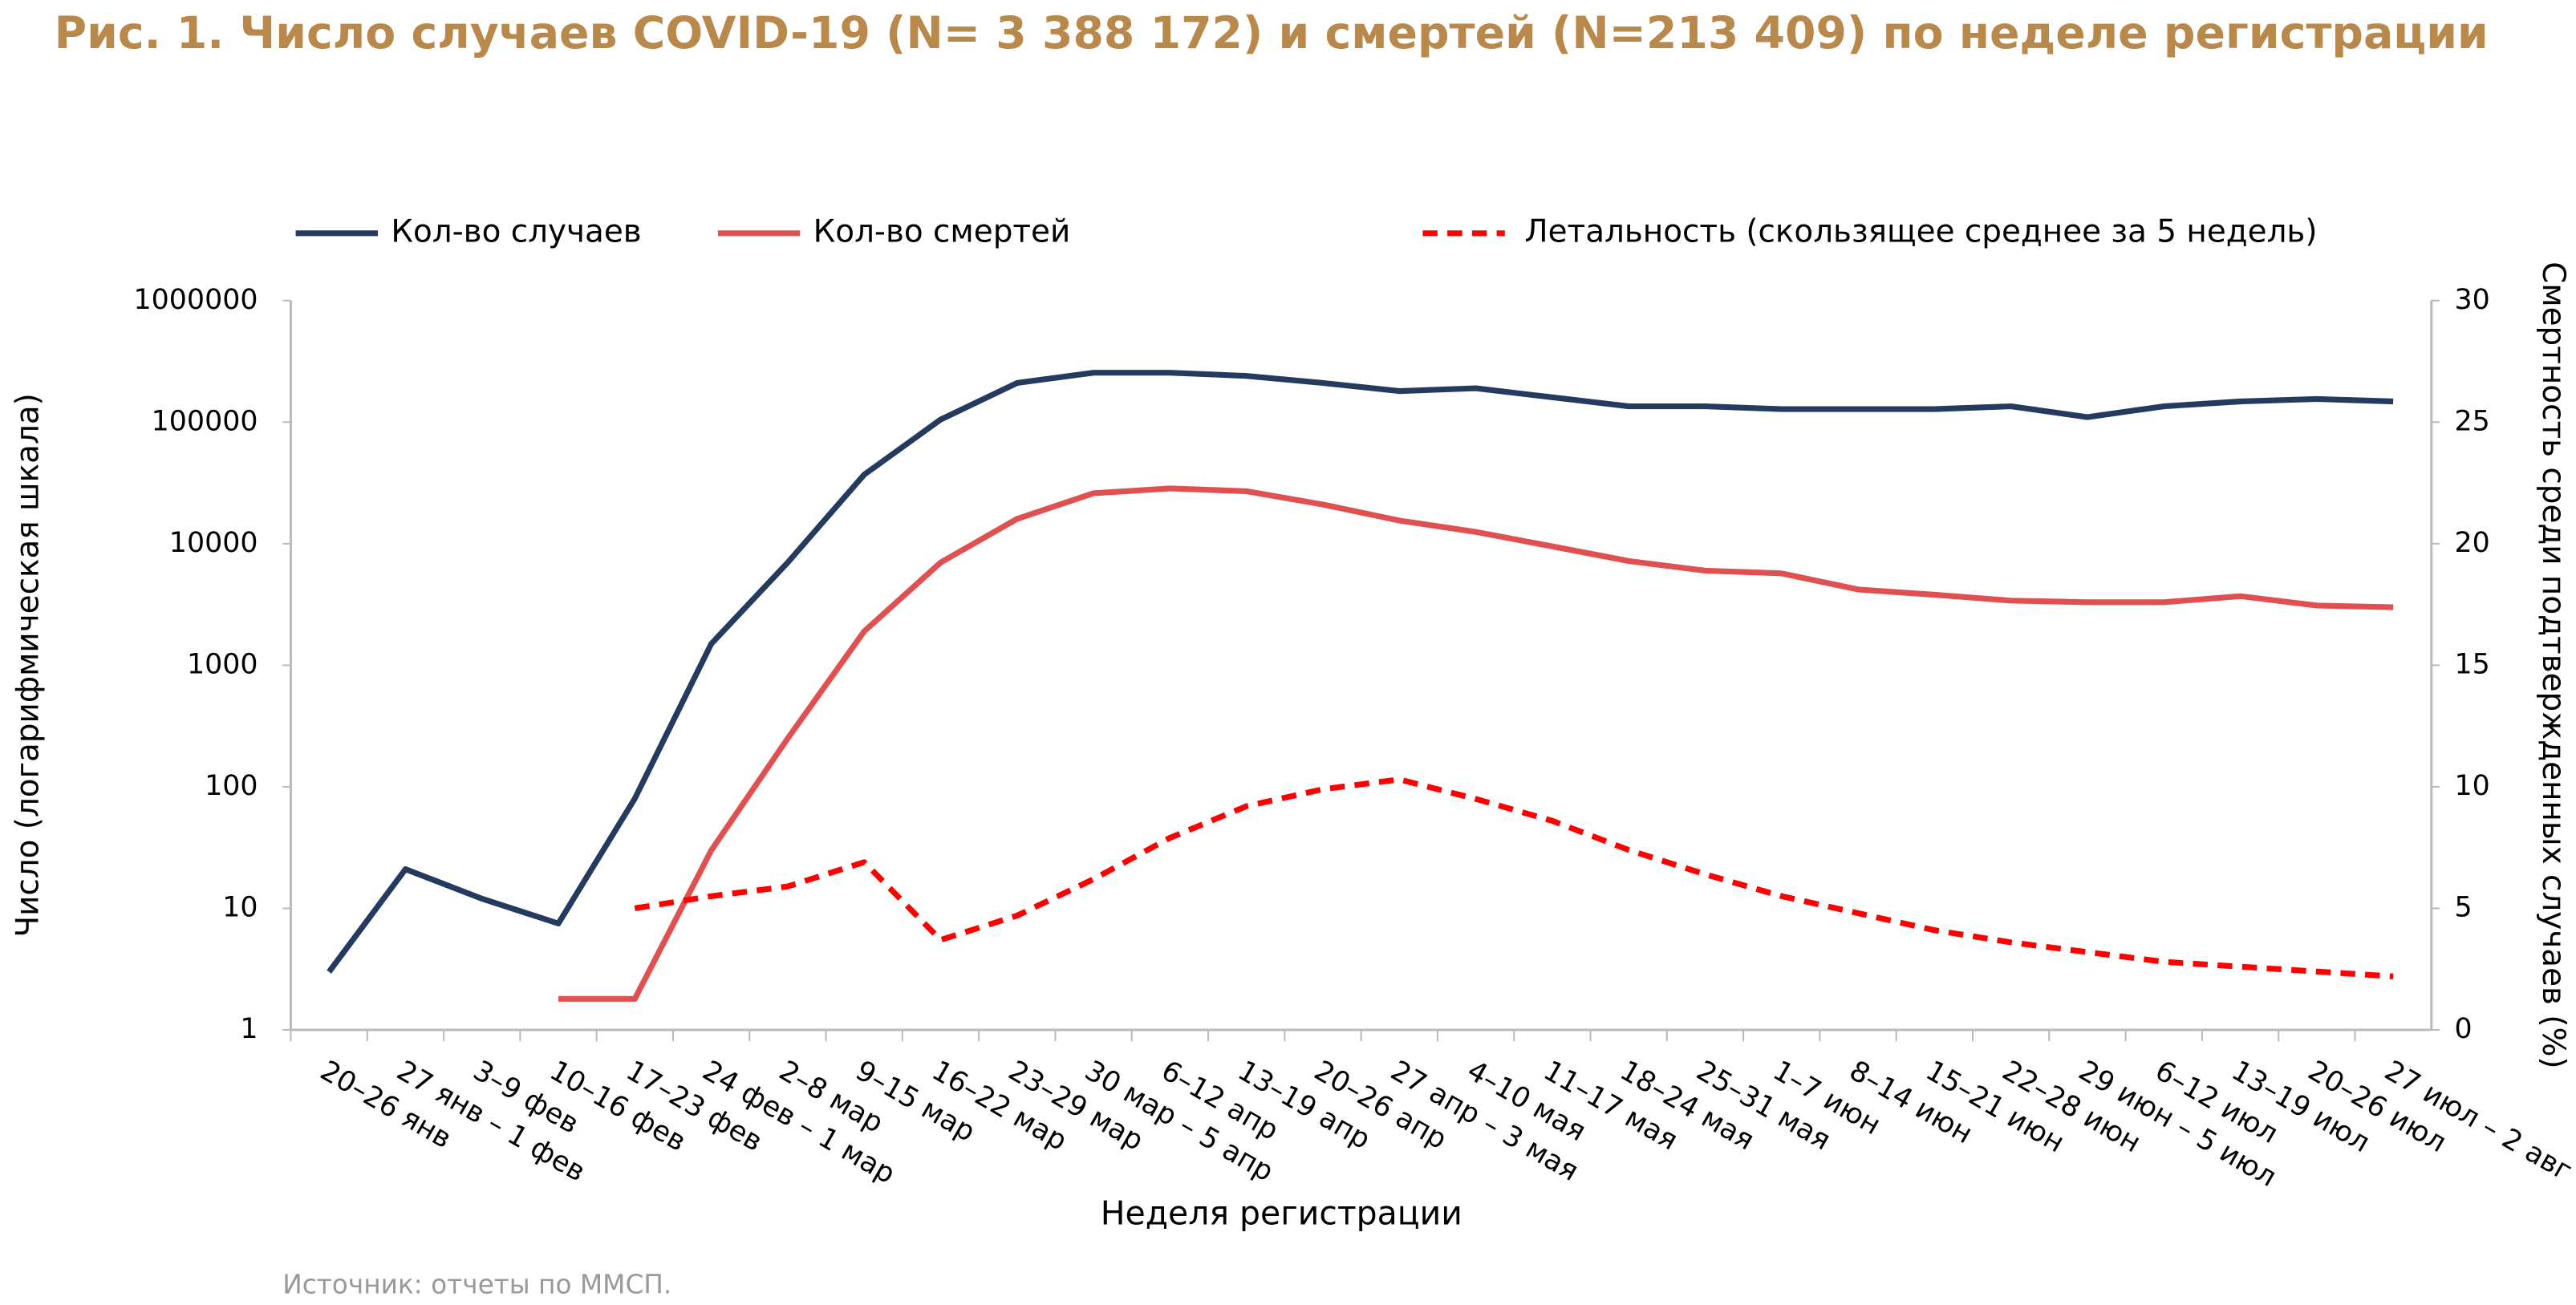 The image size is (2576, 1305). What do you see at coordinates (2463, 907) in the screenshot?
I see `y2-tick-label: 5` at bounding box center [2463, 907].